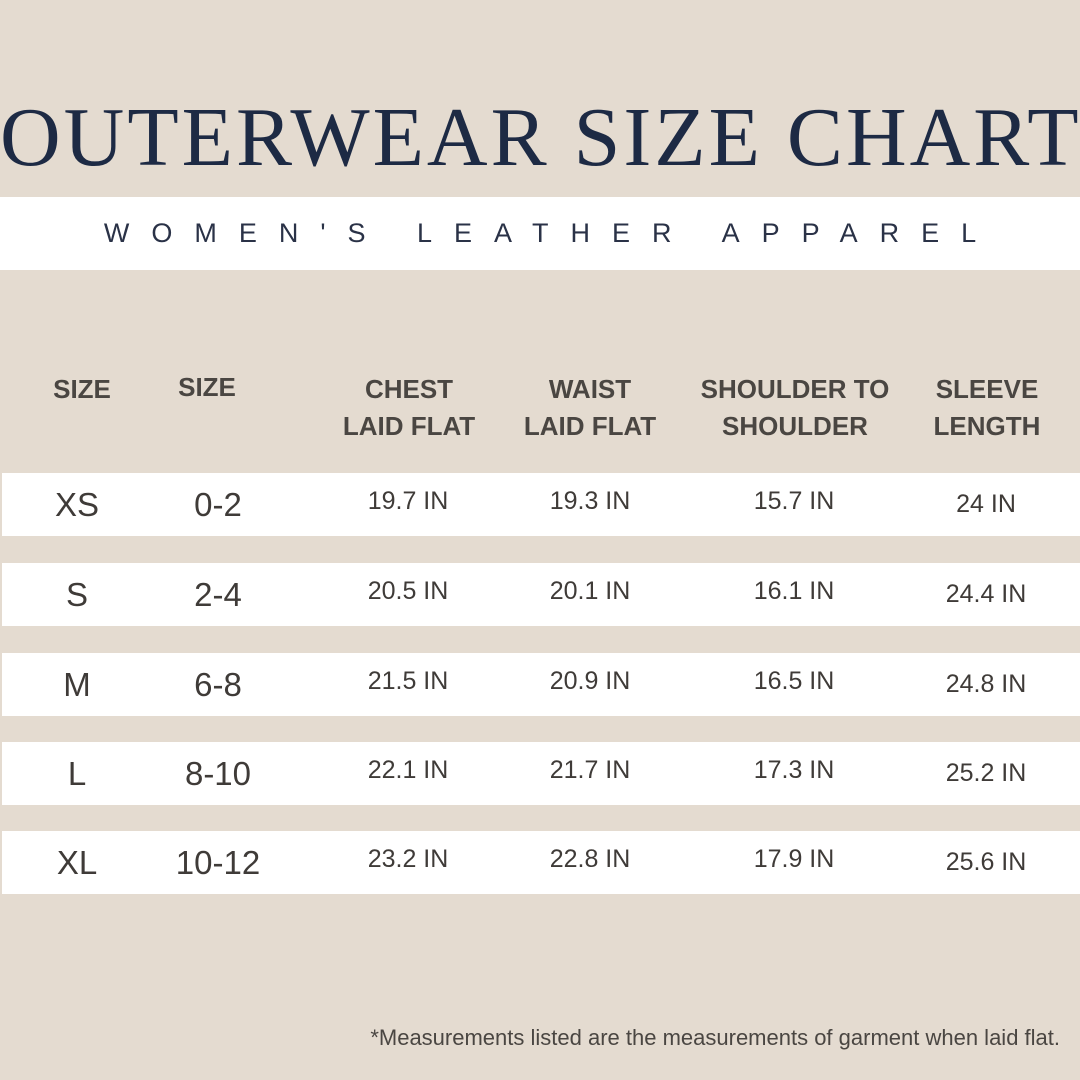 The image size is (1080, 1080). What do you see at coordinates (590, 389) in the screenshot?
I see `header-line: WAIST` at bounding box center [590, 389].